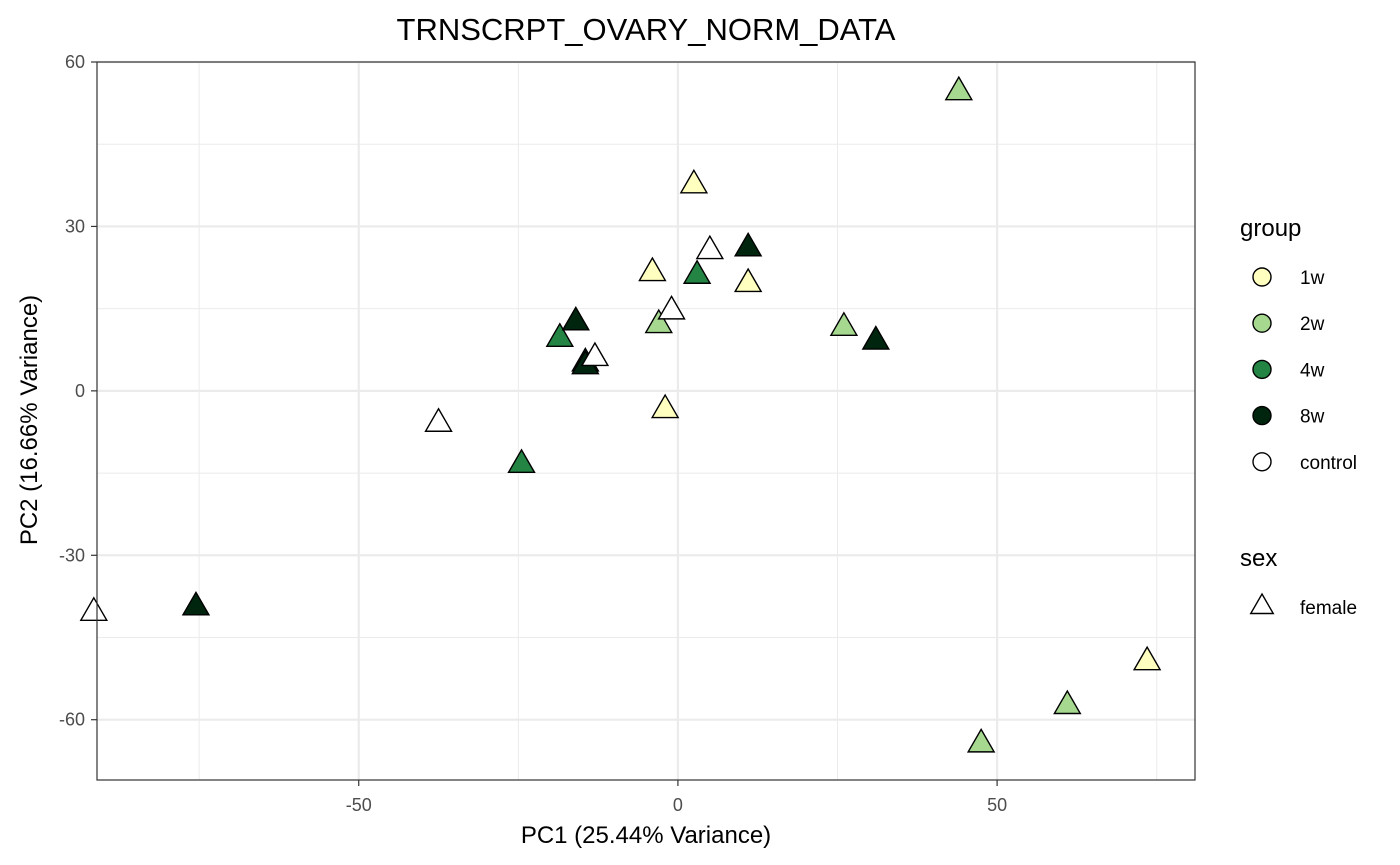 The image size is (1400, 865). Describe the element at coordinates (75, 226) in the screenshot. I see `y-tick-label: 30` at that location.